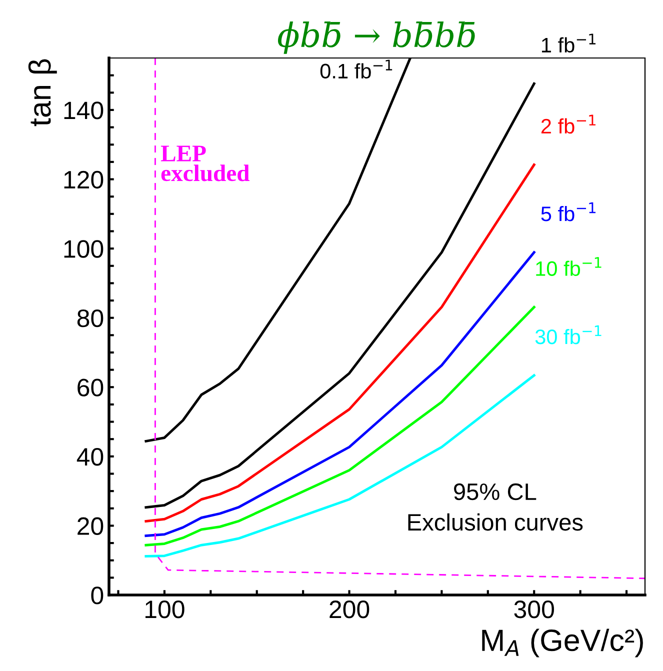 This screenshot has height=671, width=663. Describe the element at coordinates (84, 111) in the screenshot. I see `y-tick-label: 140` at that location.